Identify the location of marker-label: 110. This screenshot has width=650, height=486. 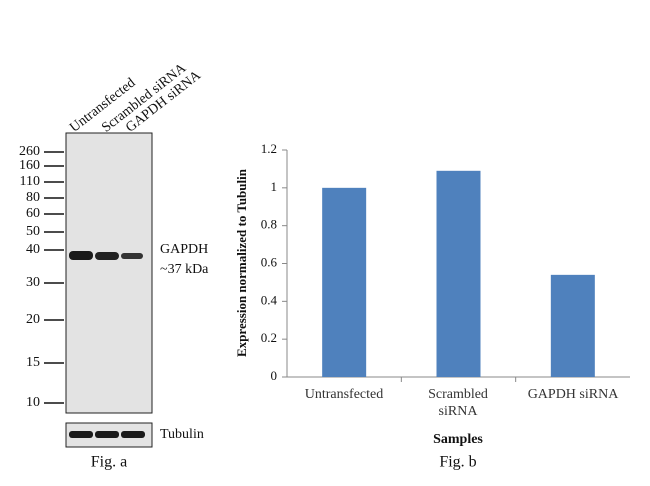
(30, 181).